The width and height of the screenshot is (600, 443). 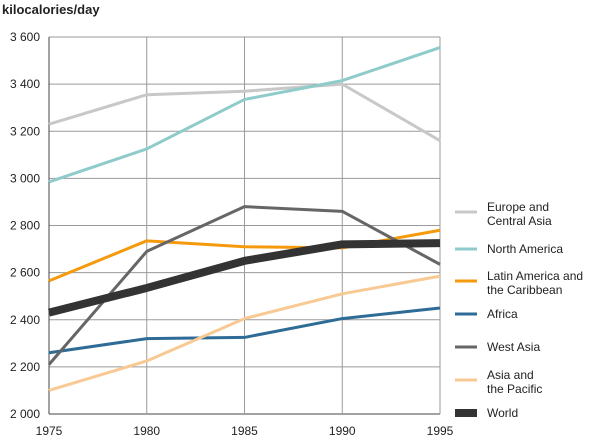 I want to click on legend-label-europe-and-central-asia: Europe and Central Asia, so click(x=519, y=214).